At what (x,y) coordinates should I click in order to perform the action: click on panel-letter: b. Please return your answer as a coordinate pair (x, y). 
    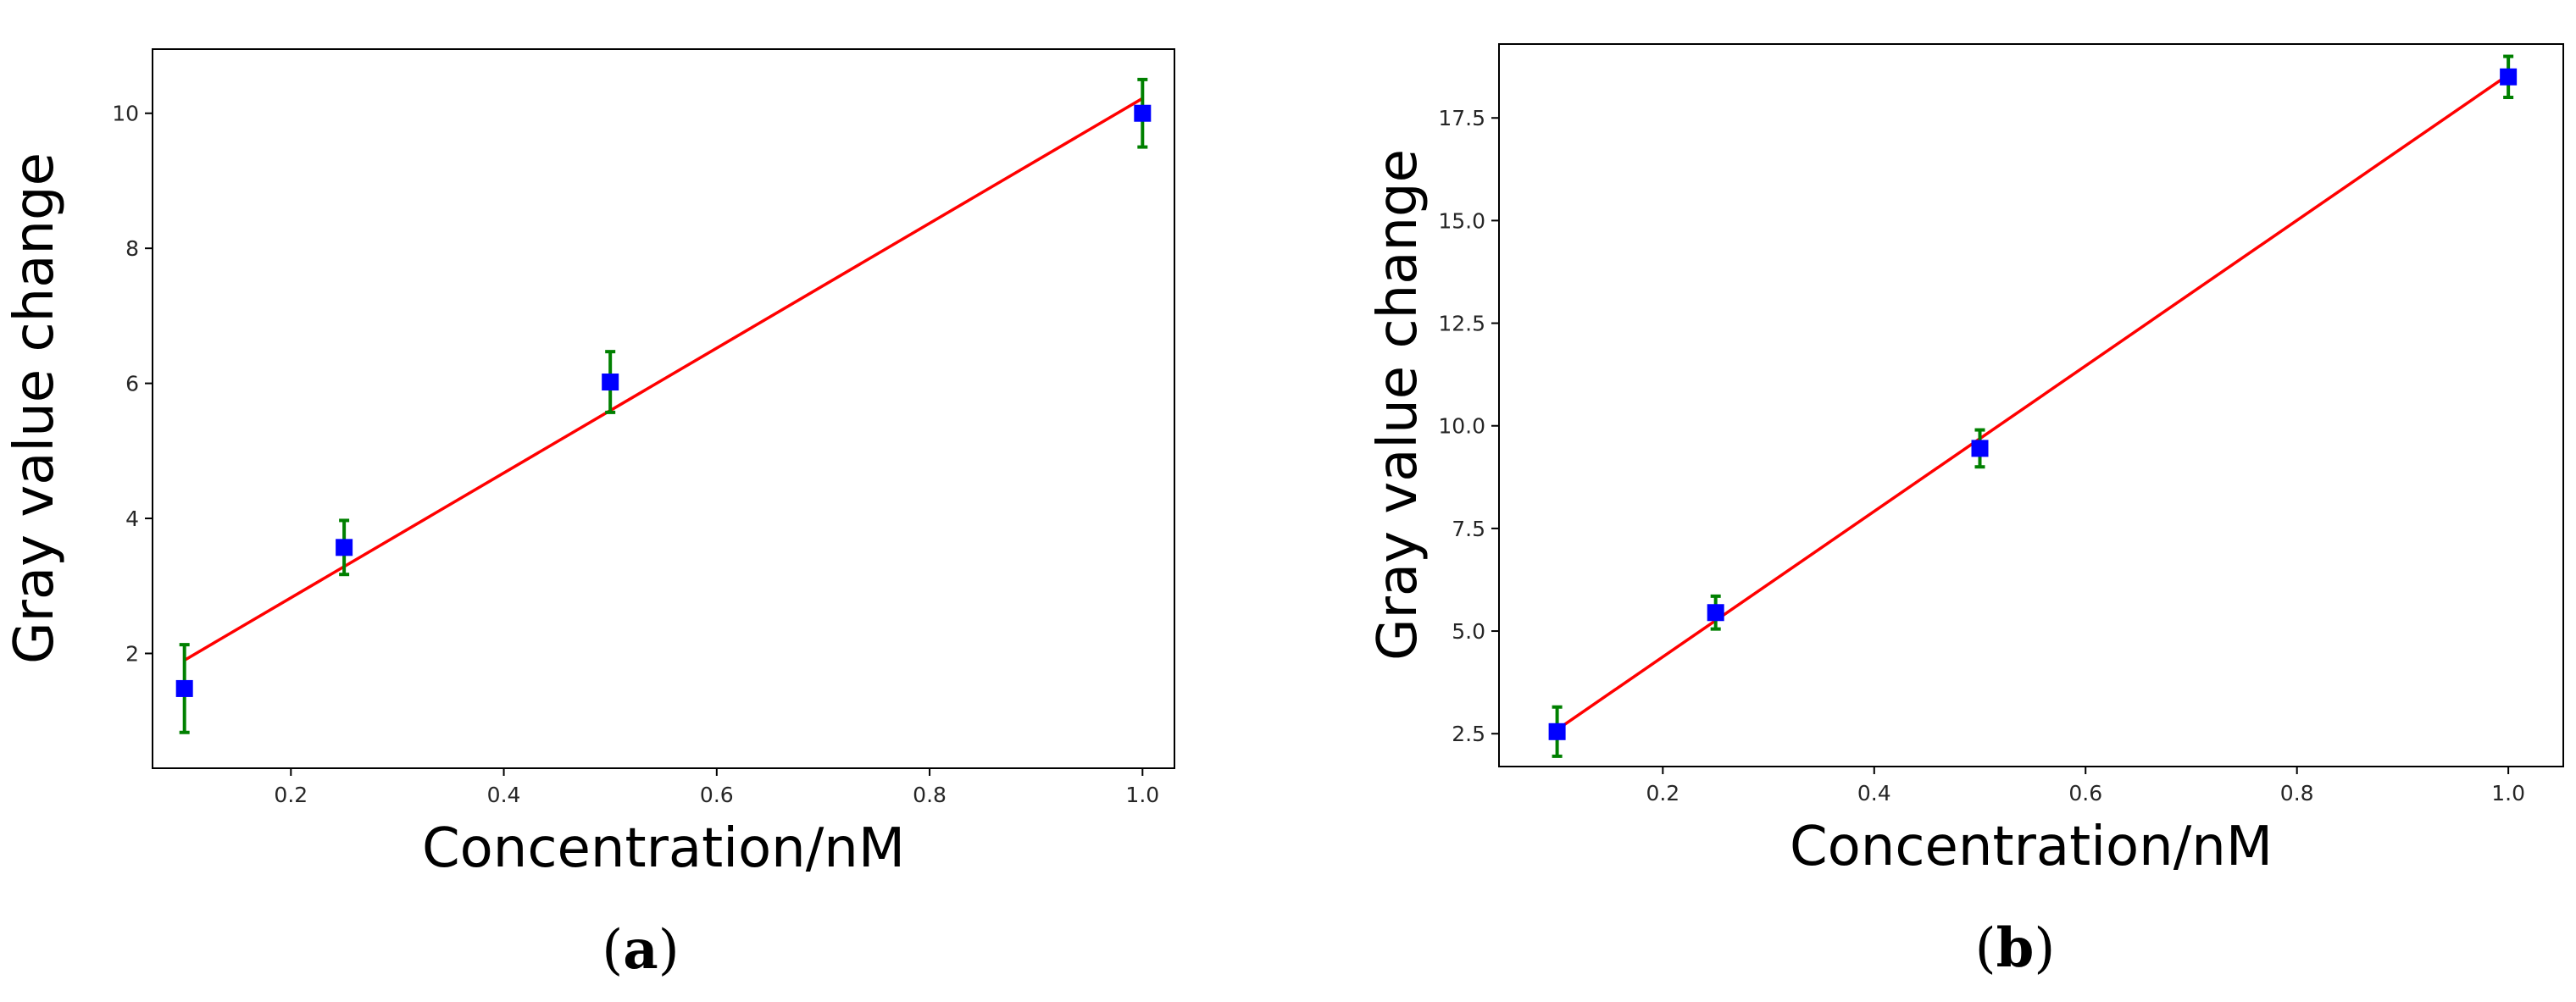
    Looking at the image, I should click on (2015, 948).